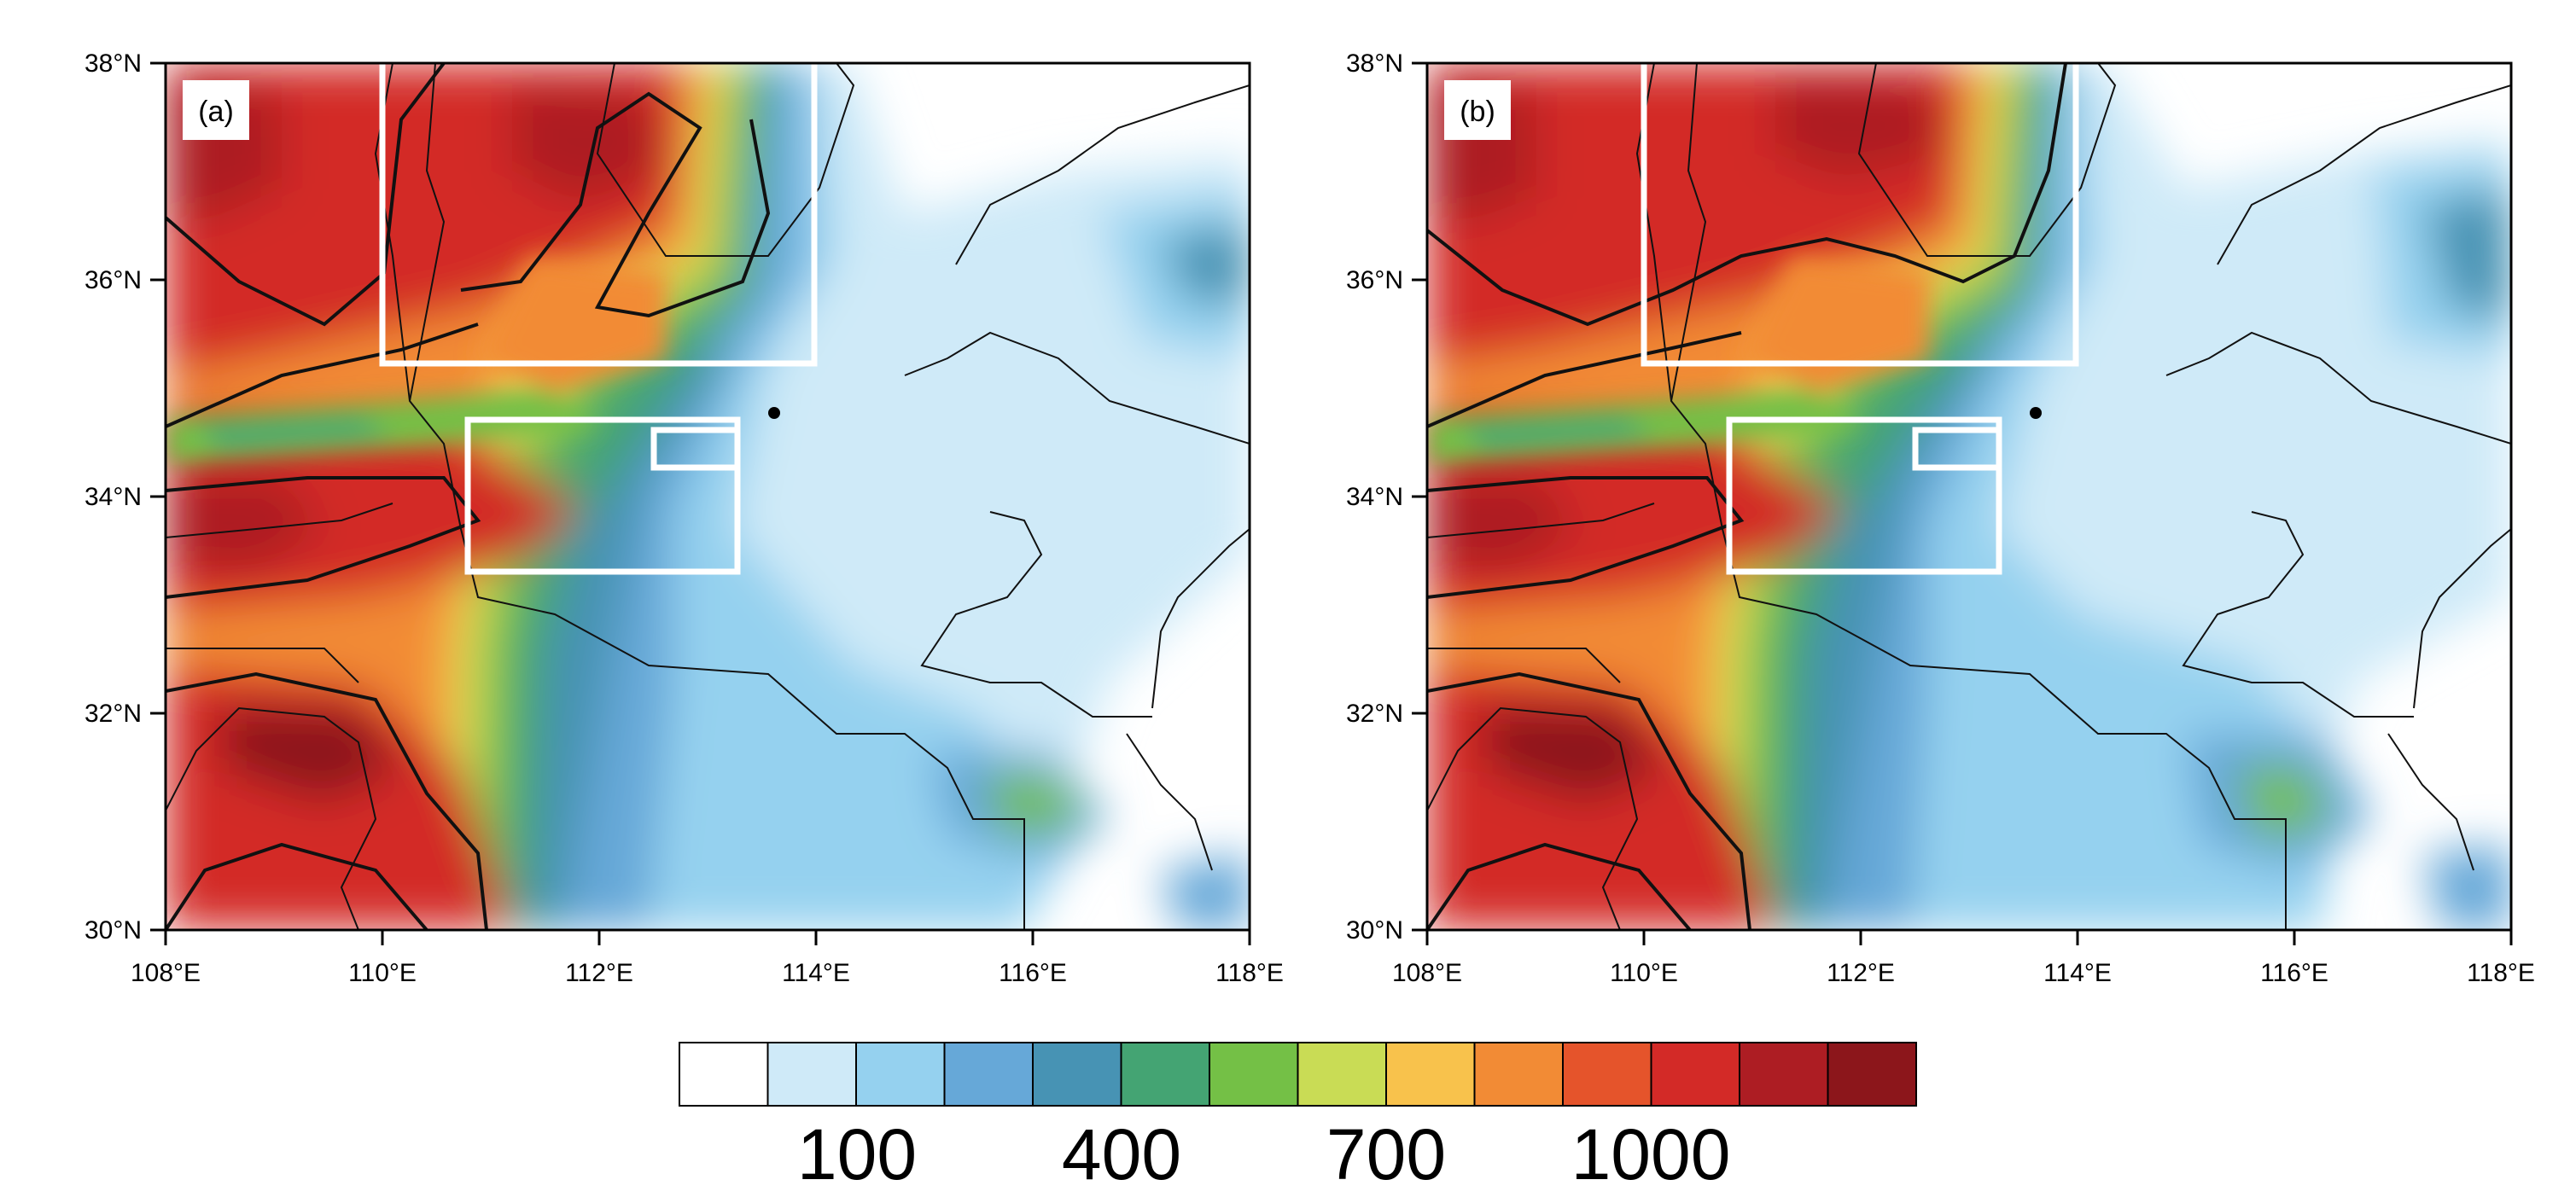  Describe the element at coordinates (774, 413) in the screenshot. I see `station-marker-a` at that location.